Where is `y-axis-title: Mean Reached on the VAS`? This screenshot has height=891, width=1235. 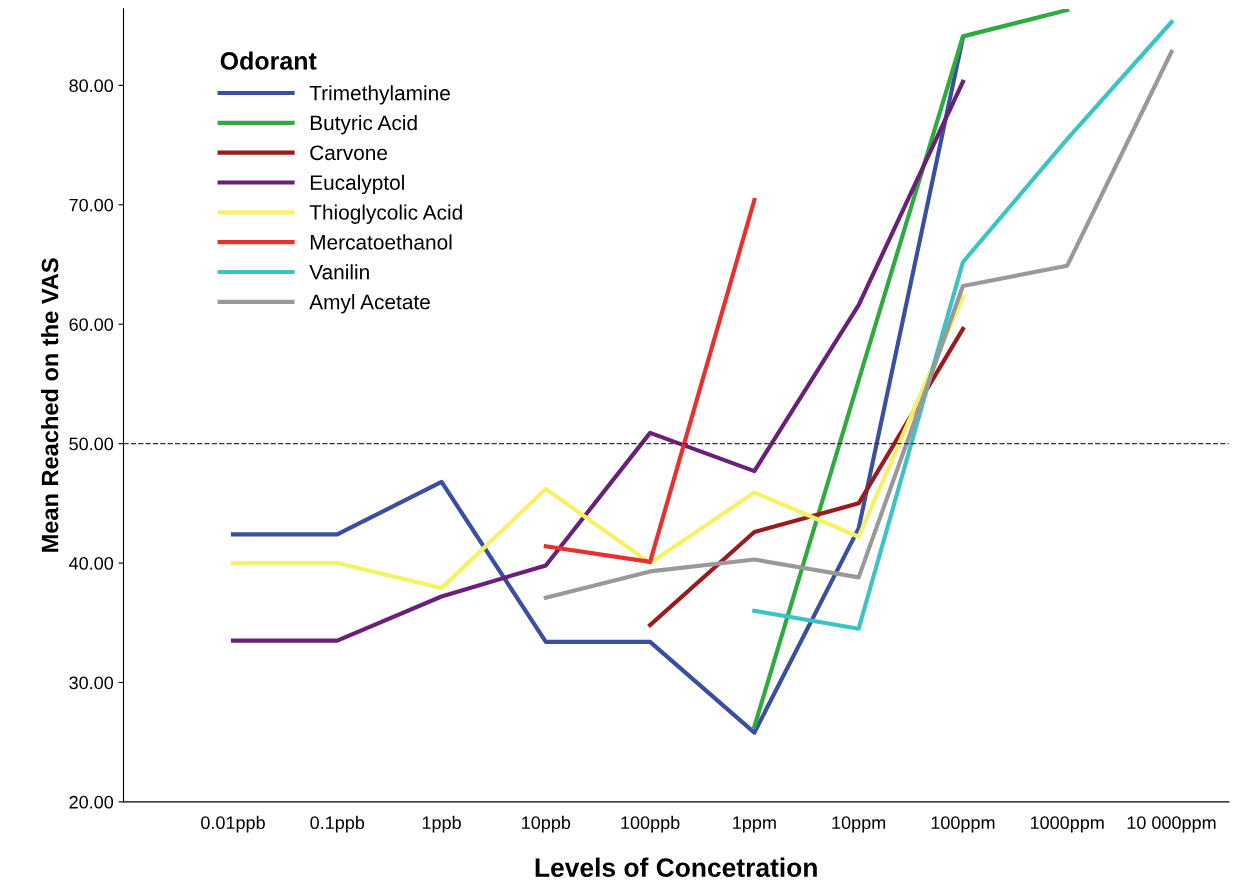 y-axis-title: Mean Reached on the VAS is located at coordinates (50, 405).